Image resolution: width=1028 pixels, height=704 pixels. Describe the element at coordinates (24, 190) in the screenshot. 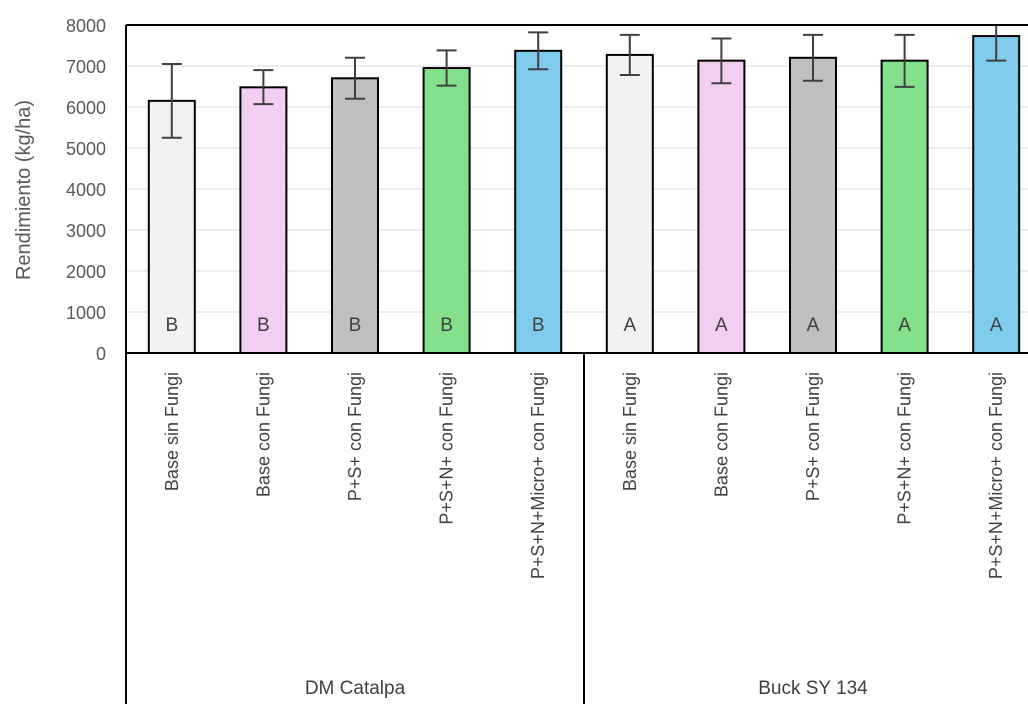

I see `y-axis-title: Rendimiento (kg/ha)` at that location.